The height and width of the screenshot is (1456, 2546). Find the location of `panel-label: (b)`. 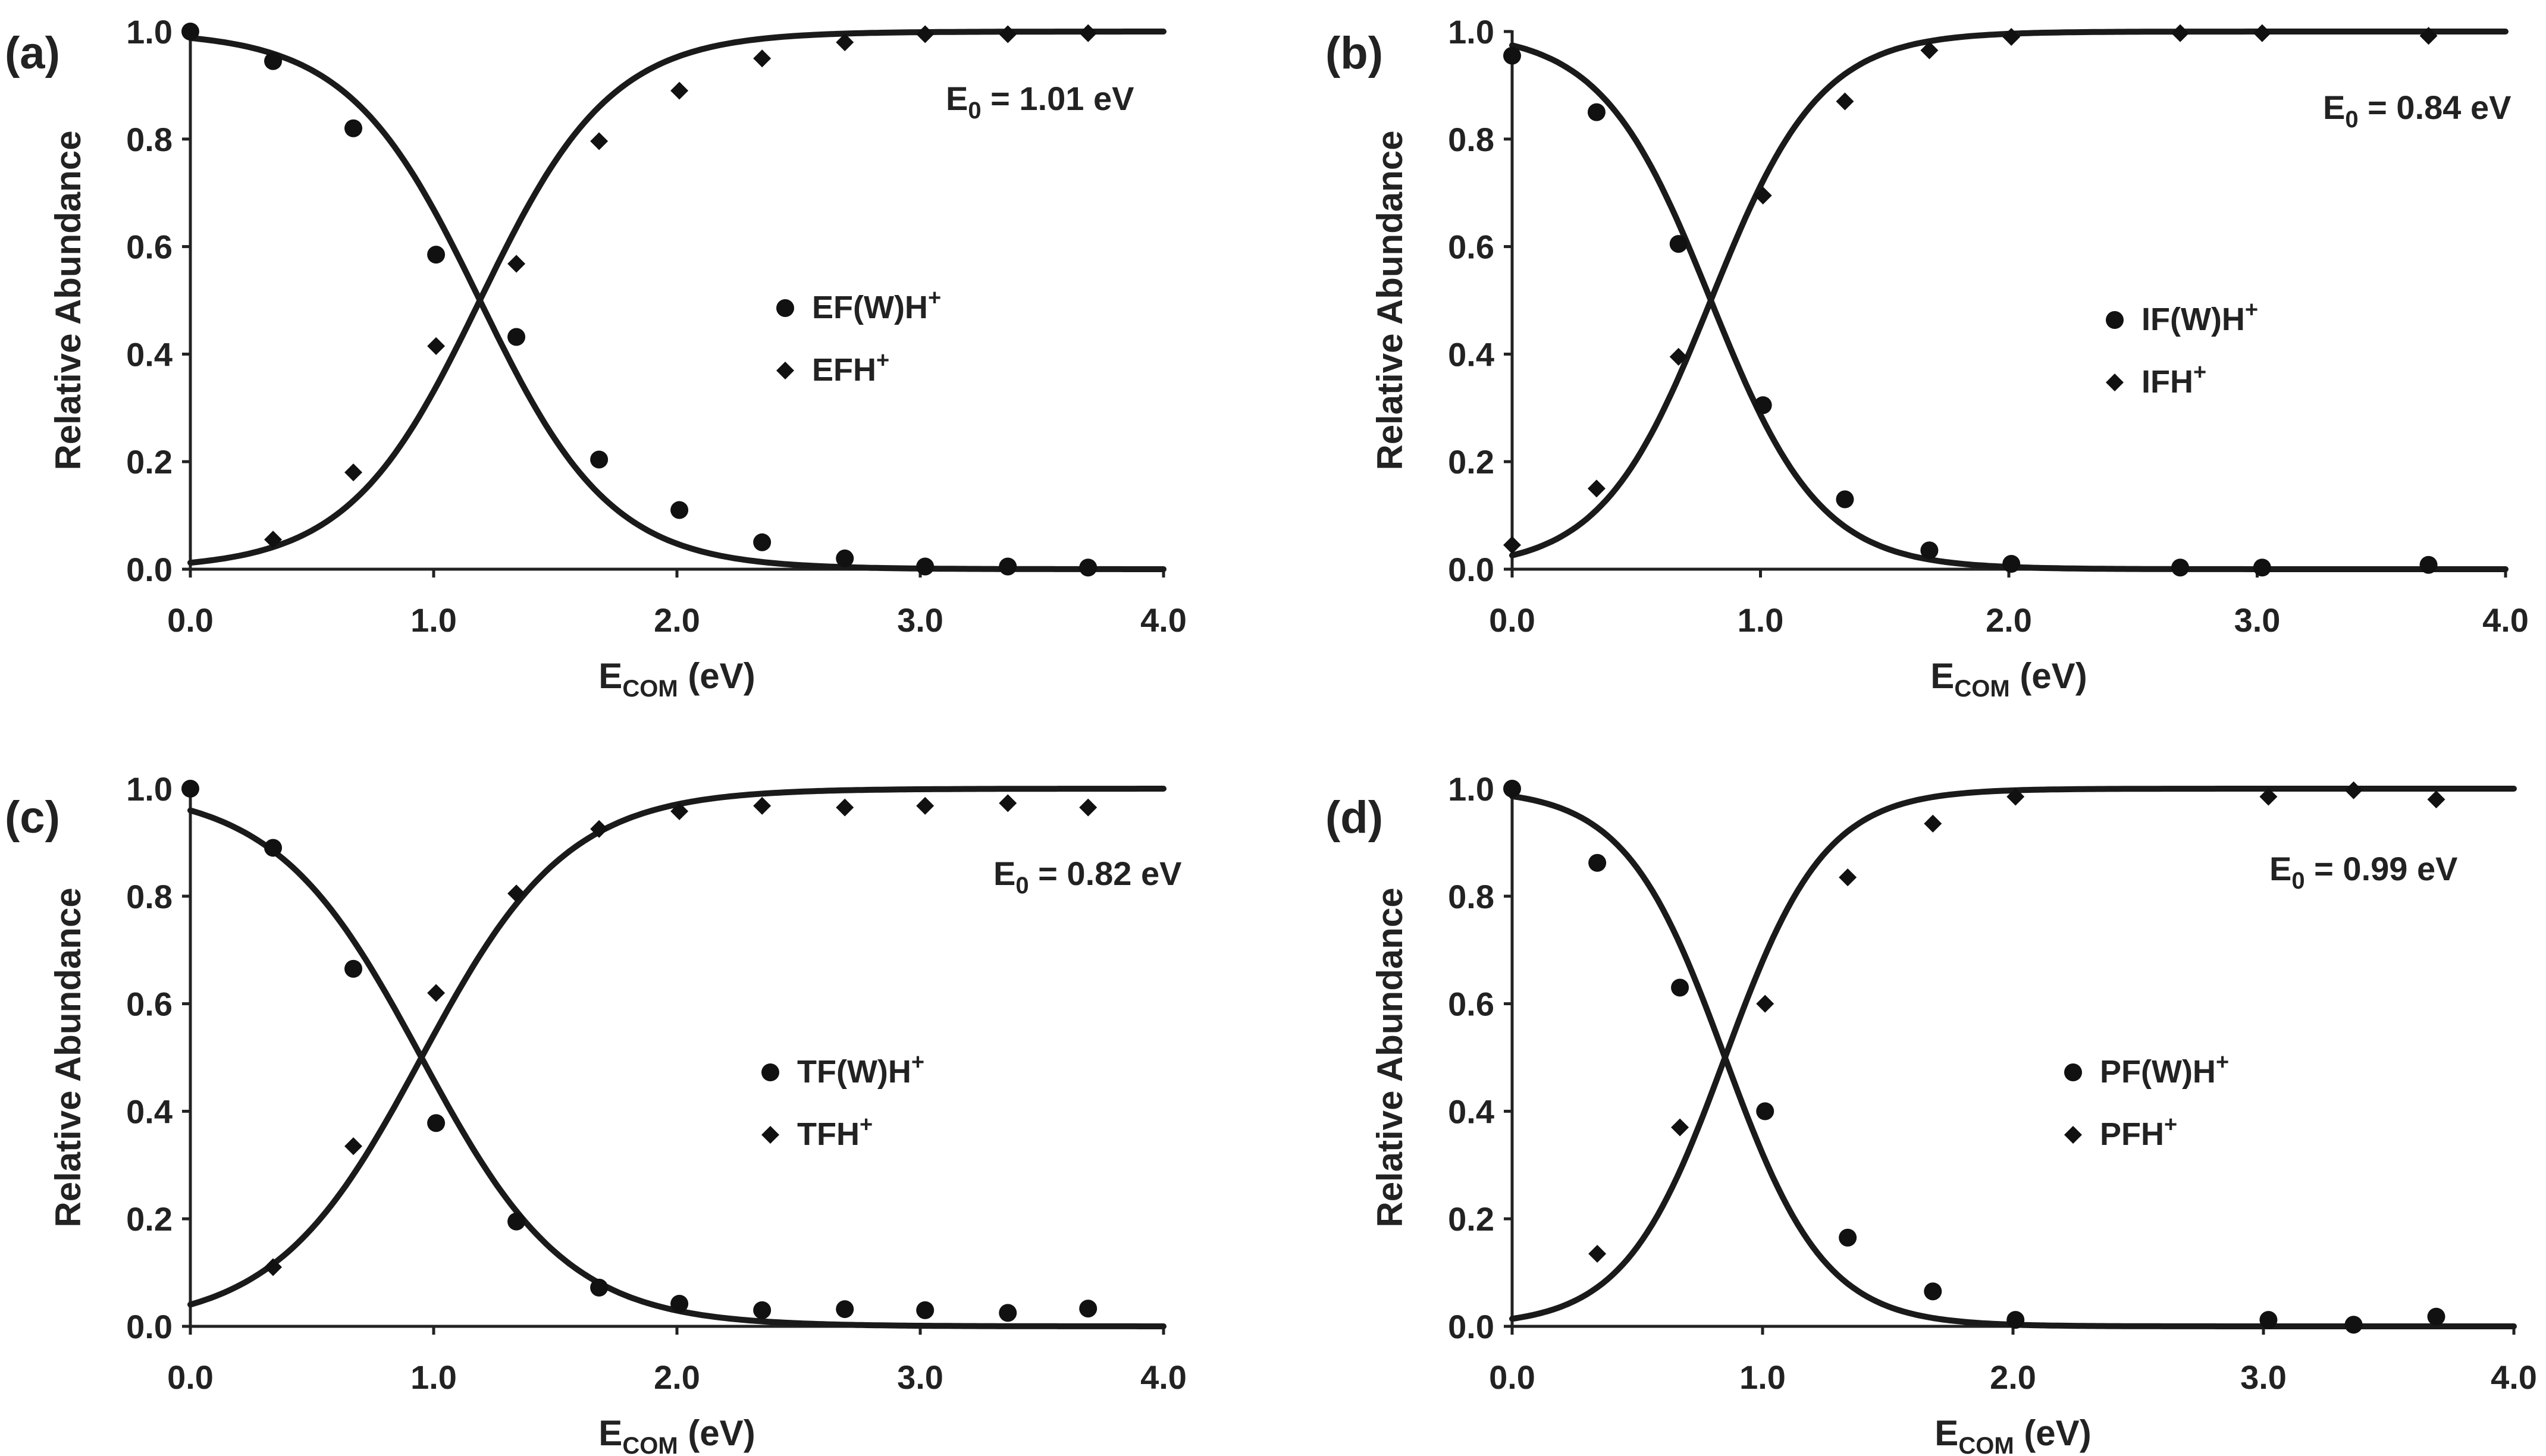

panel-label: (b) is located at coordinates (1354, 53).